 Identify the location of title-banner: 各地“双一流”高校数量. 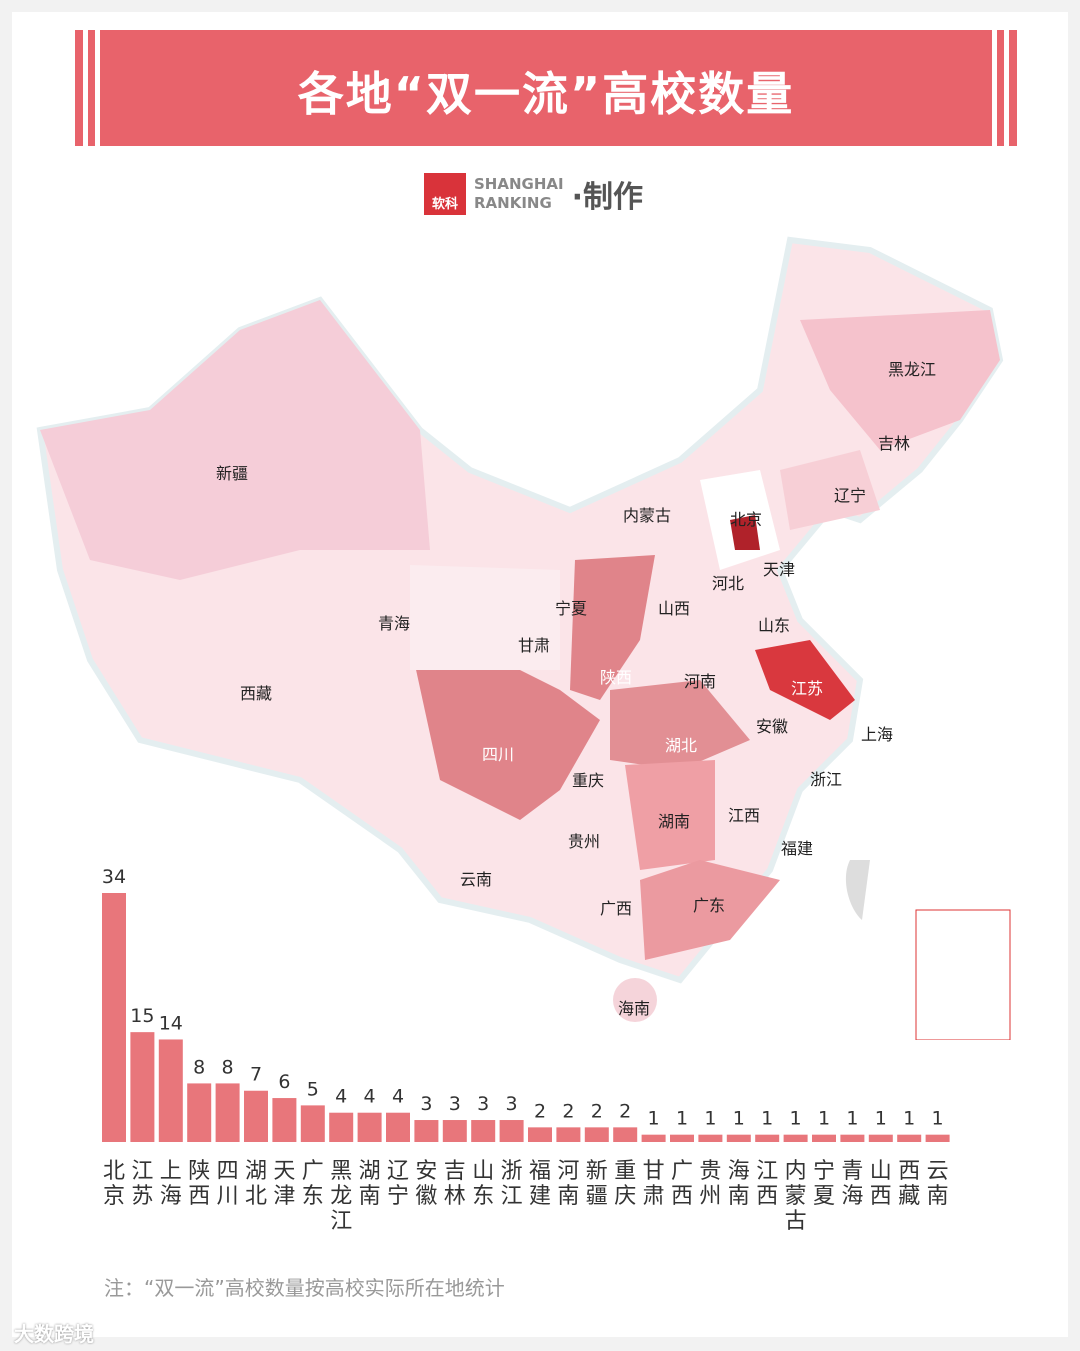
(546, 88).